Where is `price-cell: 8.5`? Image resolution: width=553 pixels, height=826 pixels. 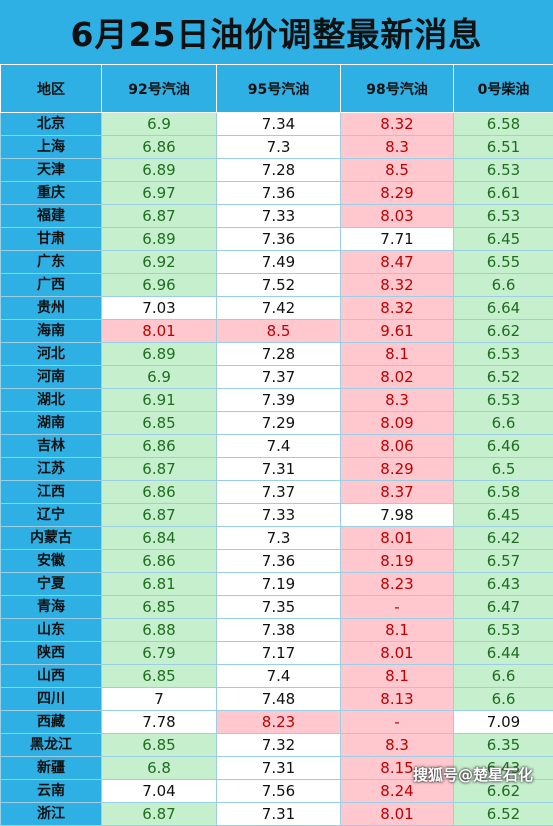 price-cell: 8.5 is located at coordinates (279, 331).